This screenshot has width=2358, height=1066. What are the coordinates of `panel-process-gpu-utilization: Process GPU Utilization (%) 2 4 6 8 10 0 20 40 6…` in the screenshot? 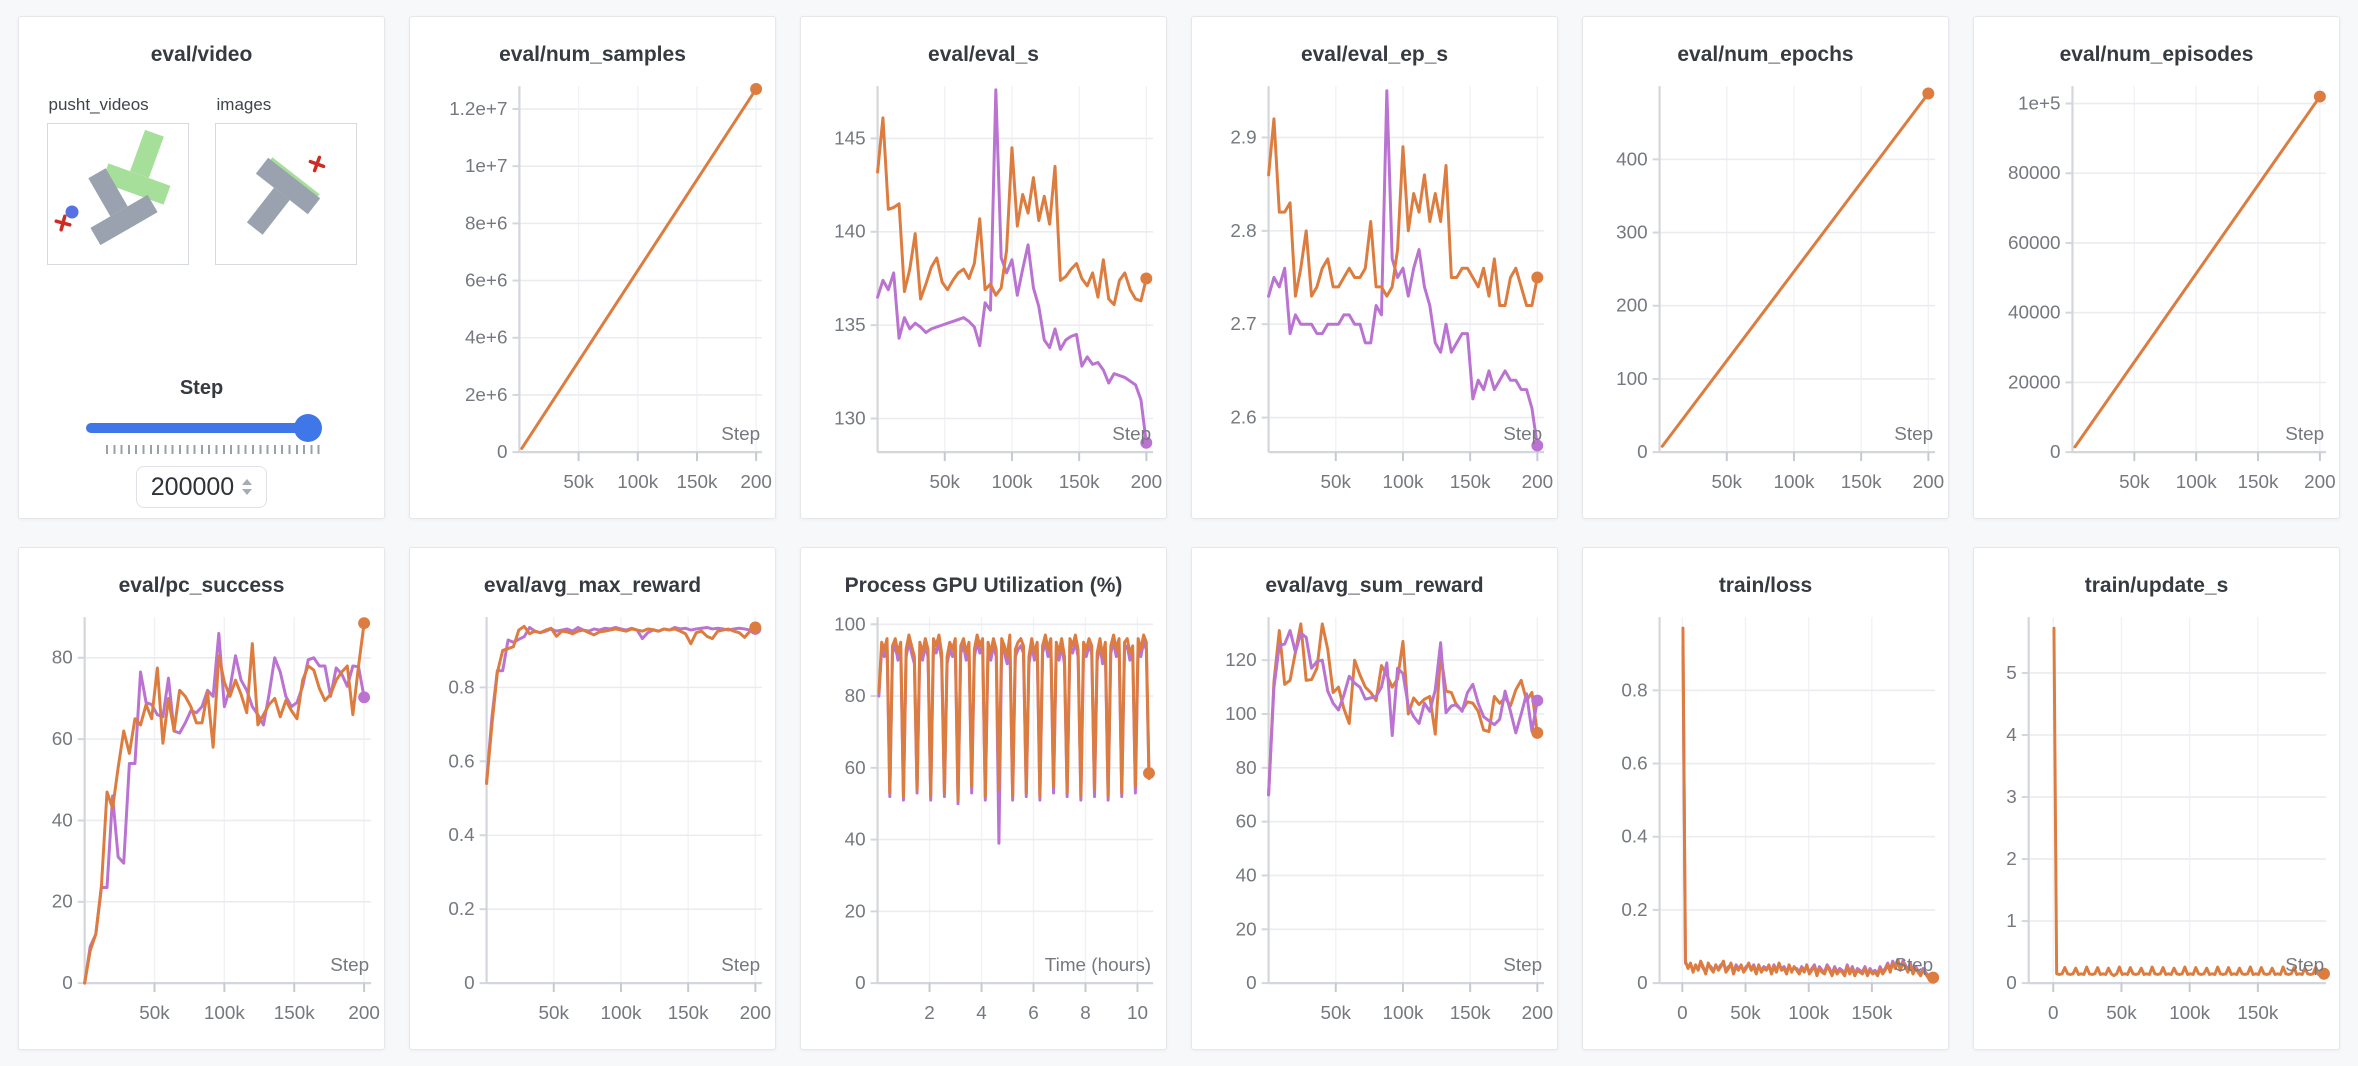 It's located at (983, 798).